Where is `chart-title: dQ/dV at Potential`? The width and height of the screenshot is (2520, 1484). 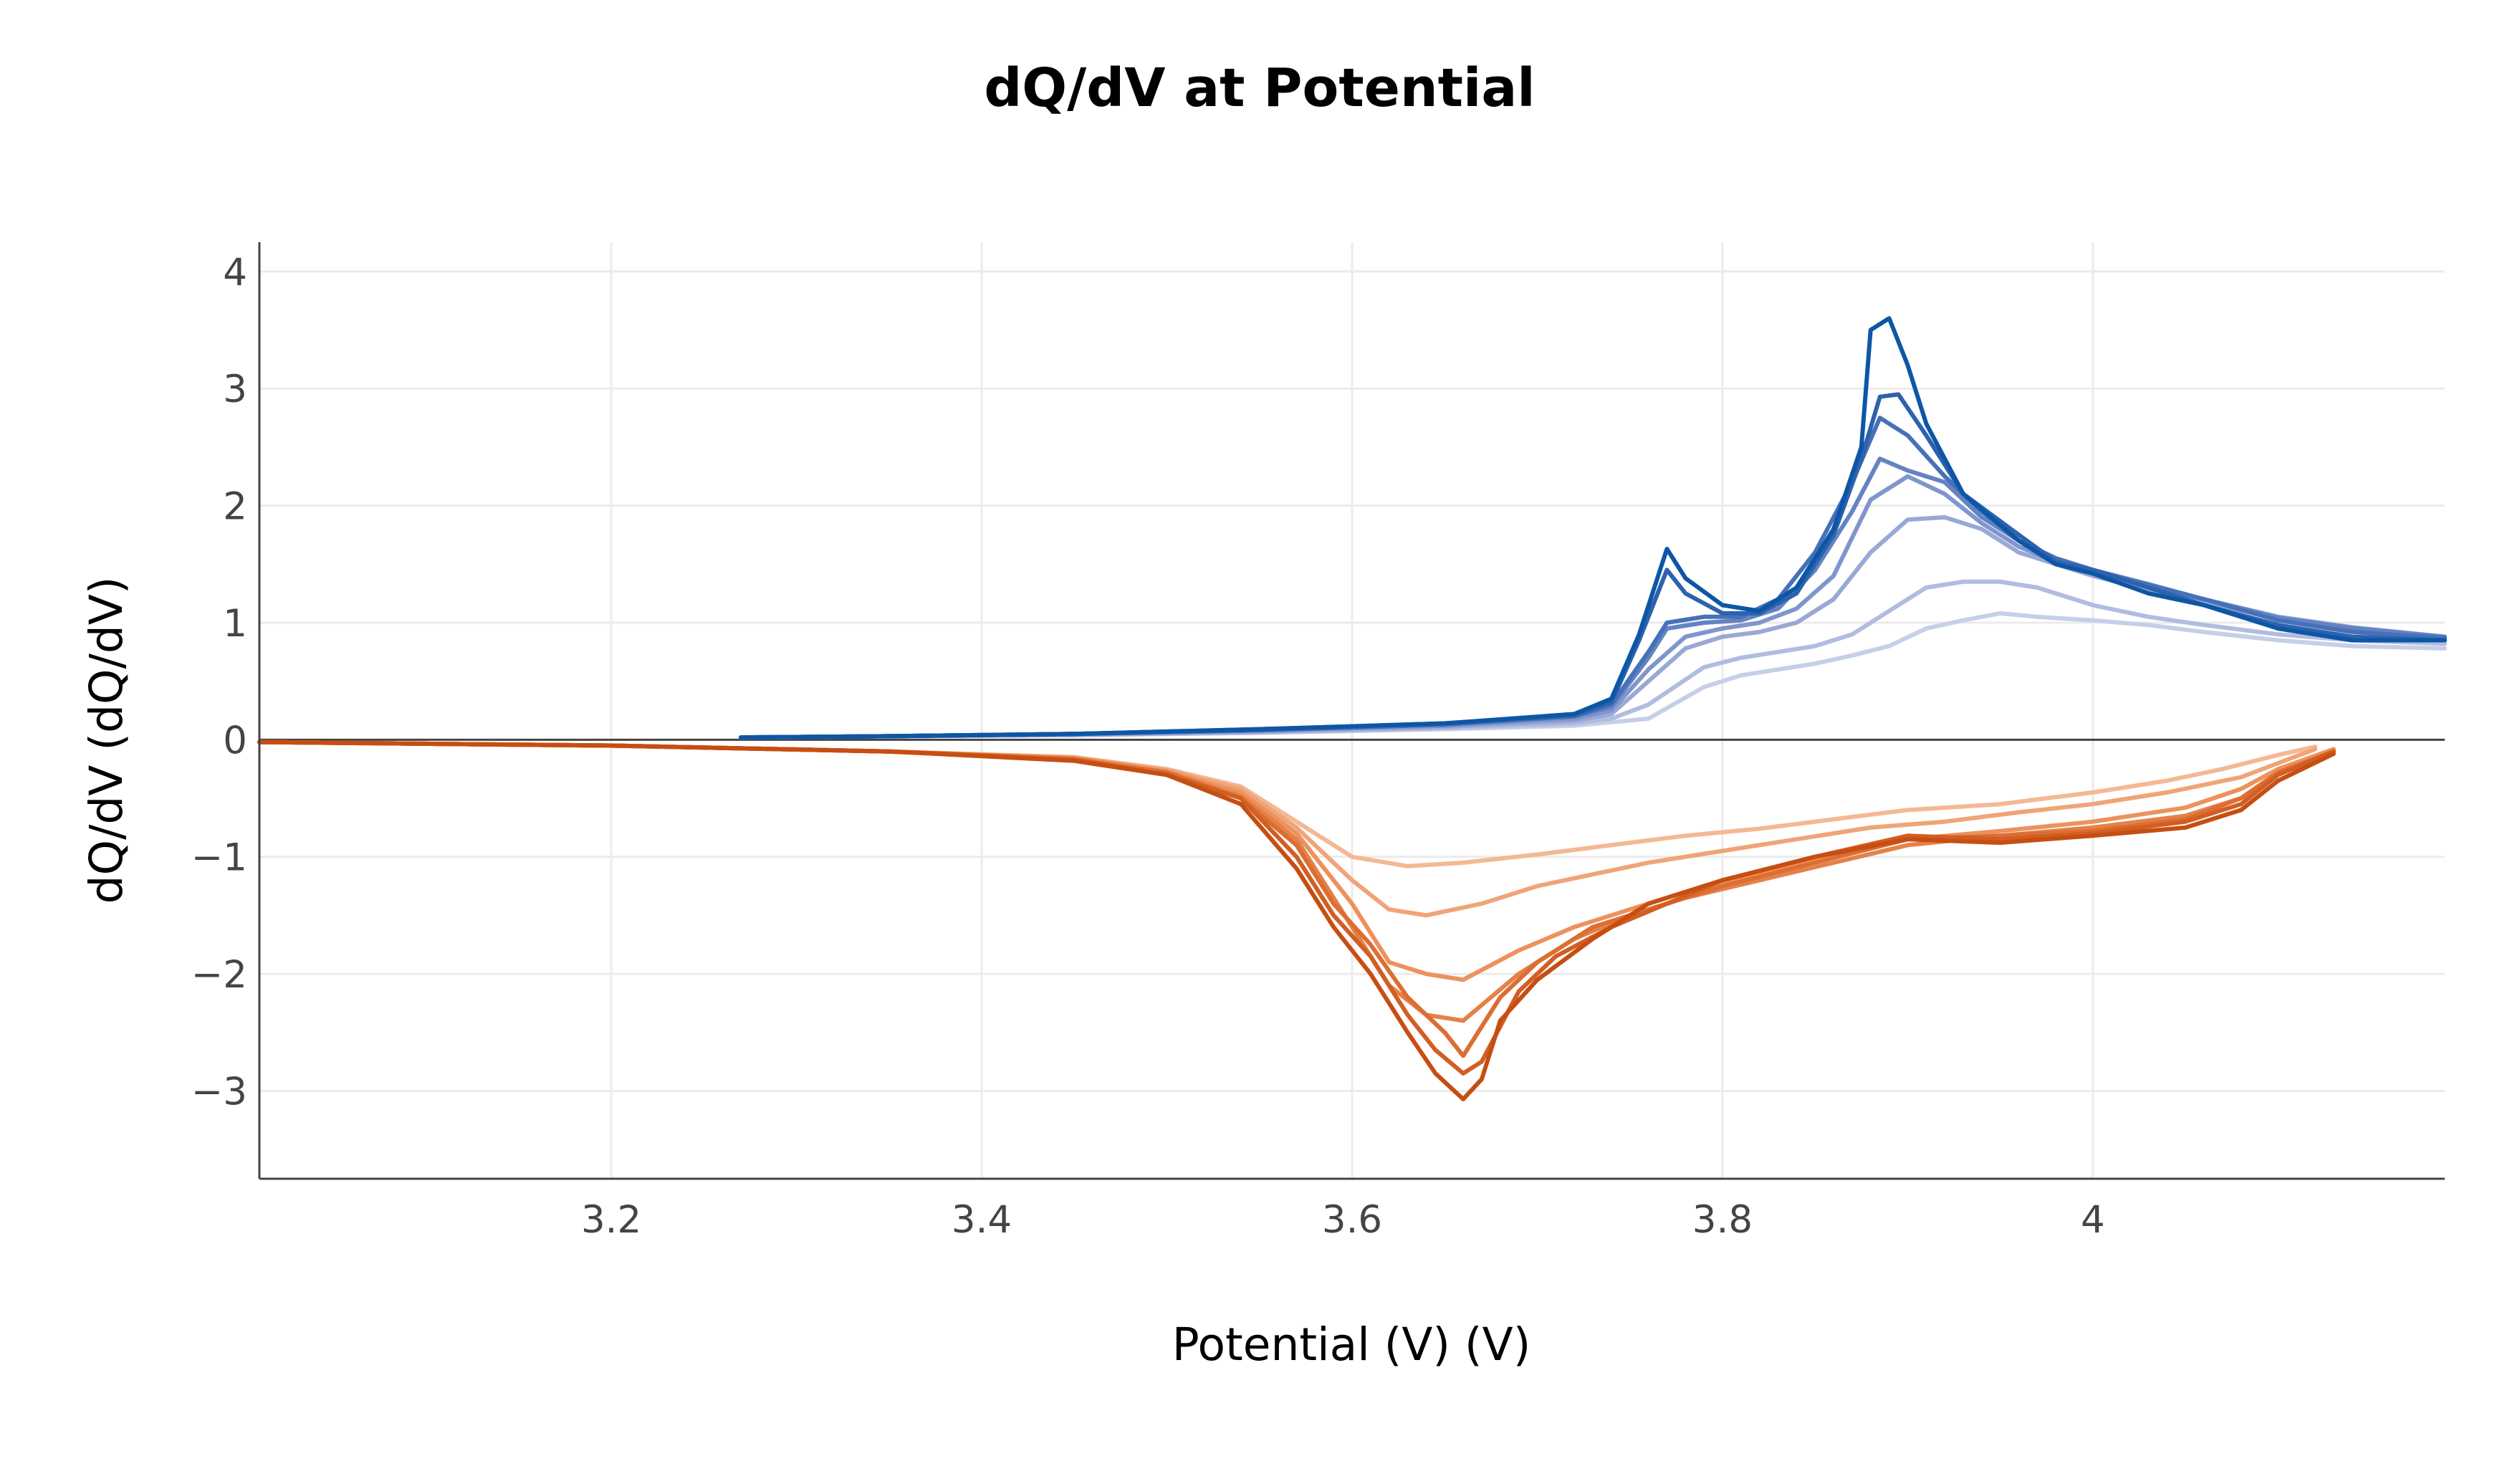
chart-title: dQ/dV at Potential is located at coordinates (1259, 88).